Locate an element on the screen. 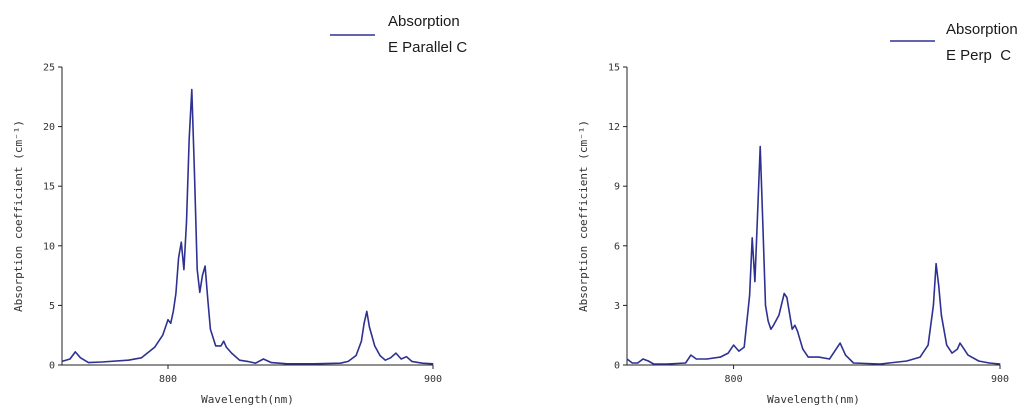 The width and height of the screenshot is (1036, 408). legend-label-line-2: E Parallel C is located at coordinates (427, 47).